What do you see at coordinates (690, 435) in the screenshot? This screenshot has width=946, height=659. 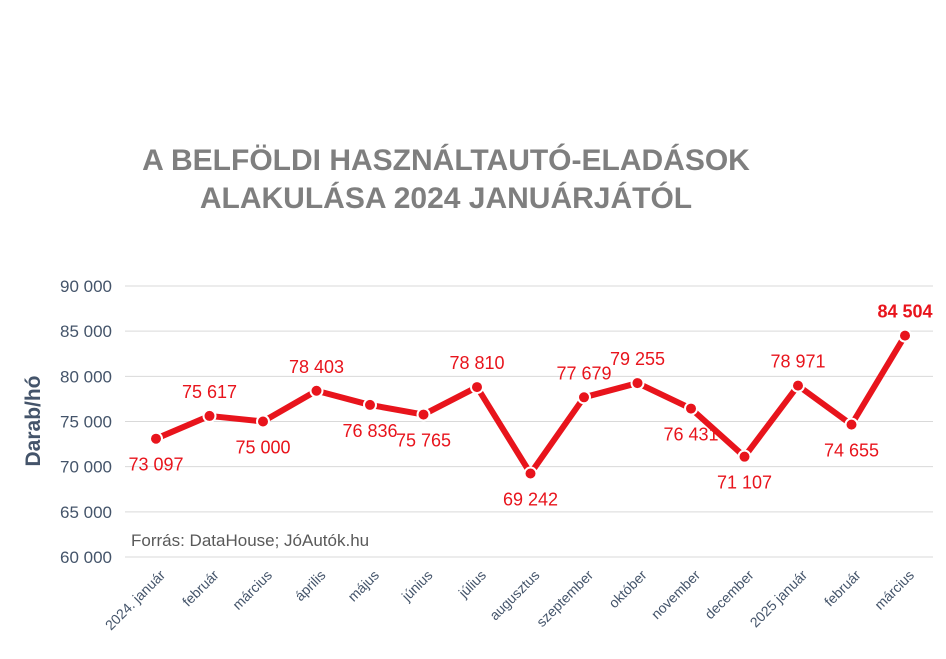 I see `data-label: 76 431` at bounding box center [690, 435].